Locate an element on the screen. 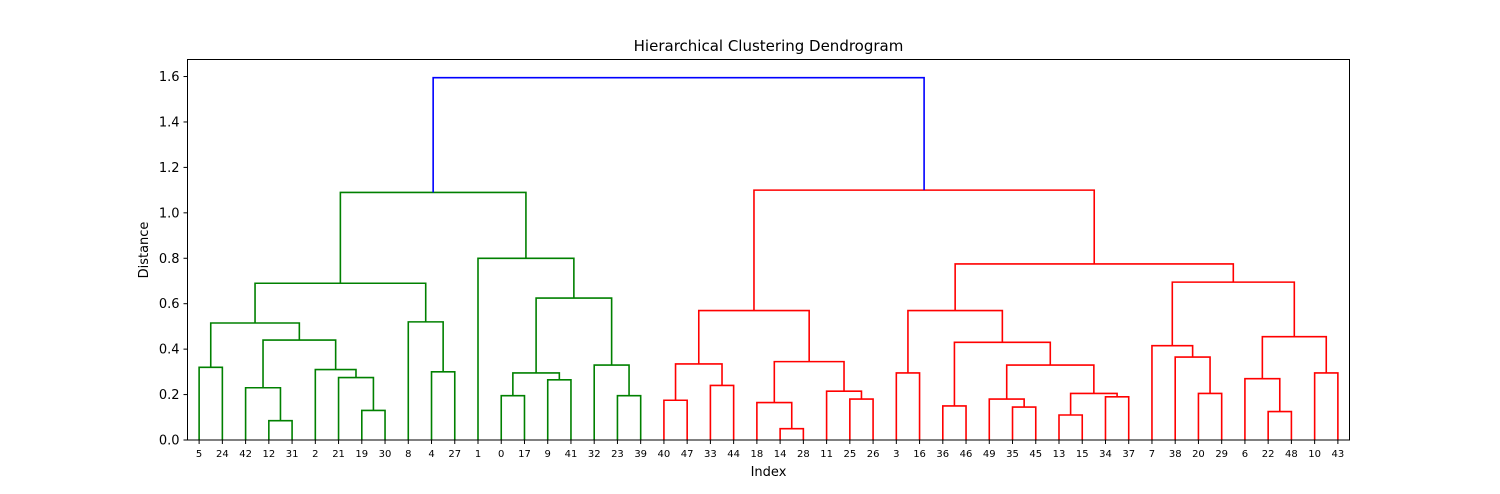 The width and height of the screenshot is (1500, 494). leaf-label: 29 is located at coordinates (1221, 454).